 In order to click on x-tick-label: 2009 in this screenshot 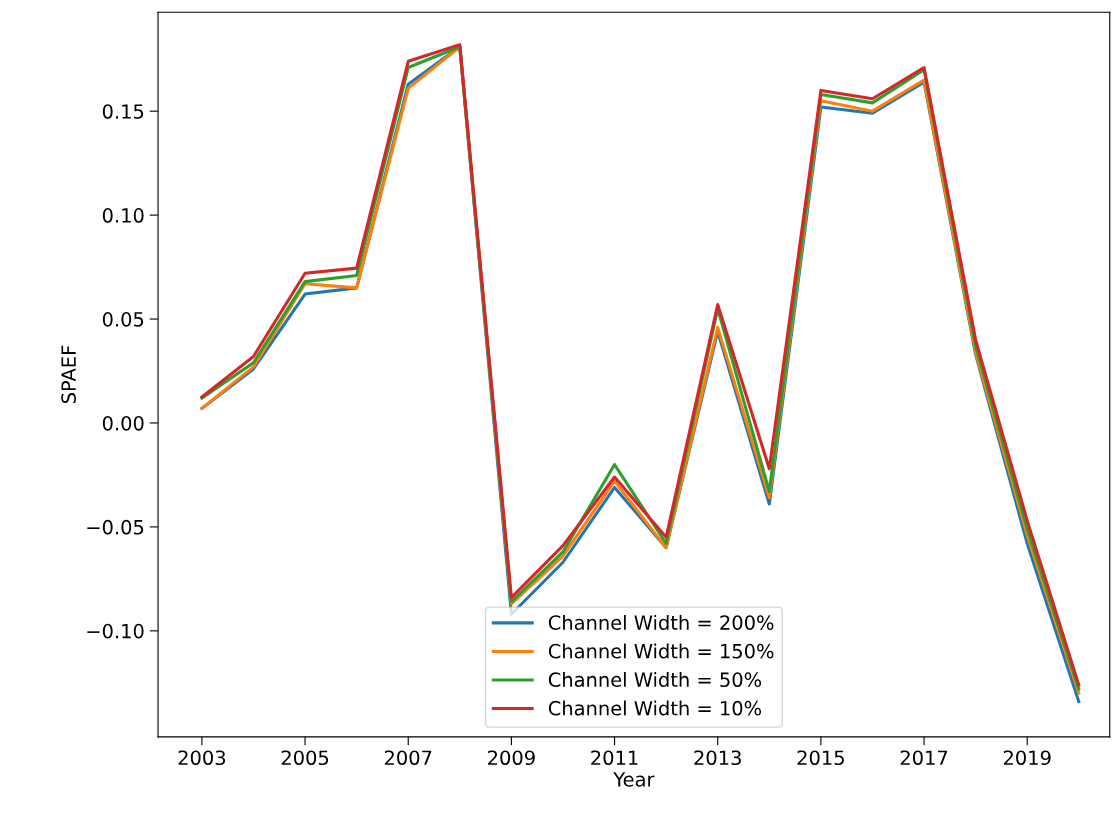, I will do `click(511, 758)`.